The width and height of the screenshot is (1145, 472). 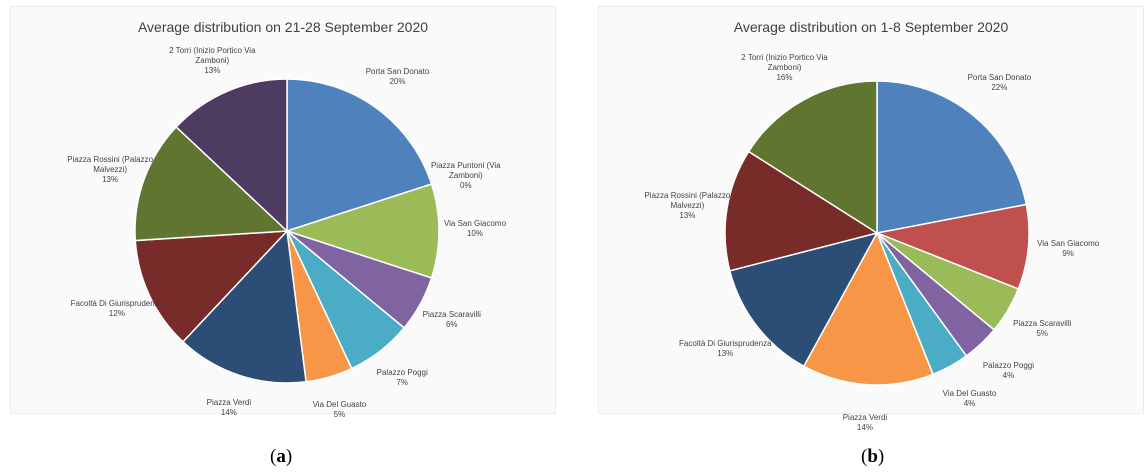 I want to click on slice-label-porta-san-donato: Porta San Donato 22%, so click(x=999, y=83).